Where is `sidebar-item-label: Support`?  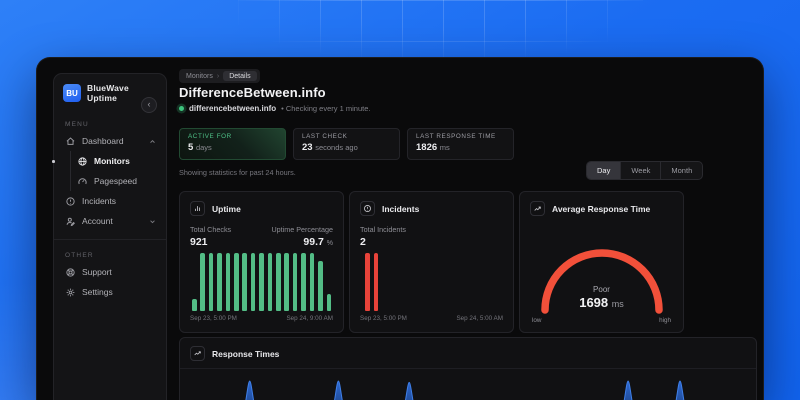 sidebar-item-label: Support is located at coordinates (97, 272).